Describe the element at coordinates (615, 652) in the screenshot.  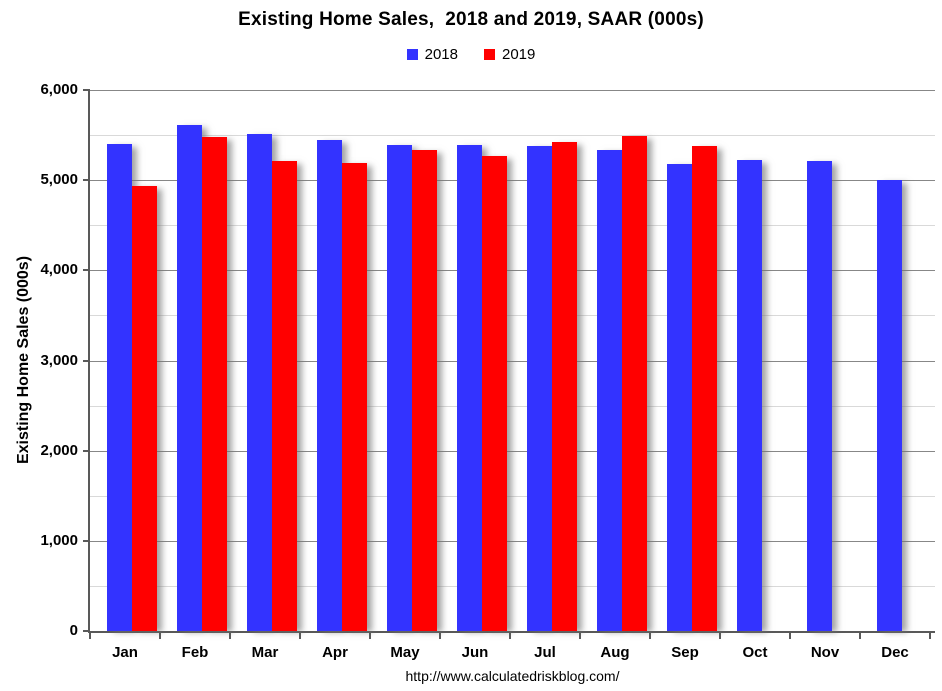
I see `x-tick-label-aug: Aug` at that location.